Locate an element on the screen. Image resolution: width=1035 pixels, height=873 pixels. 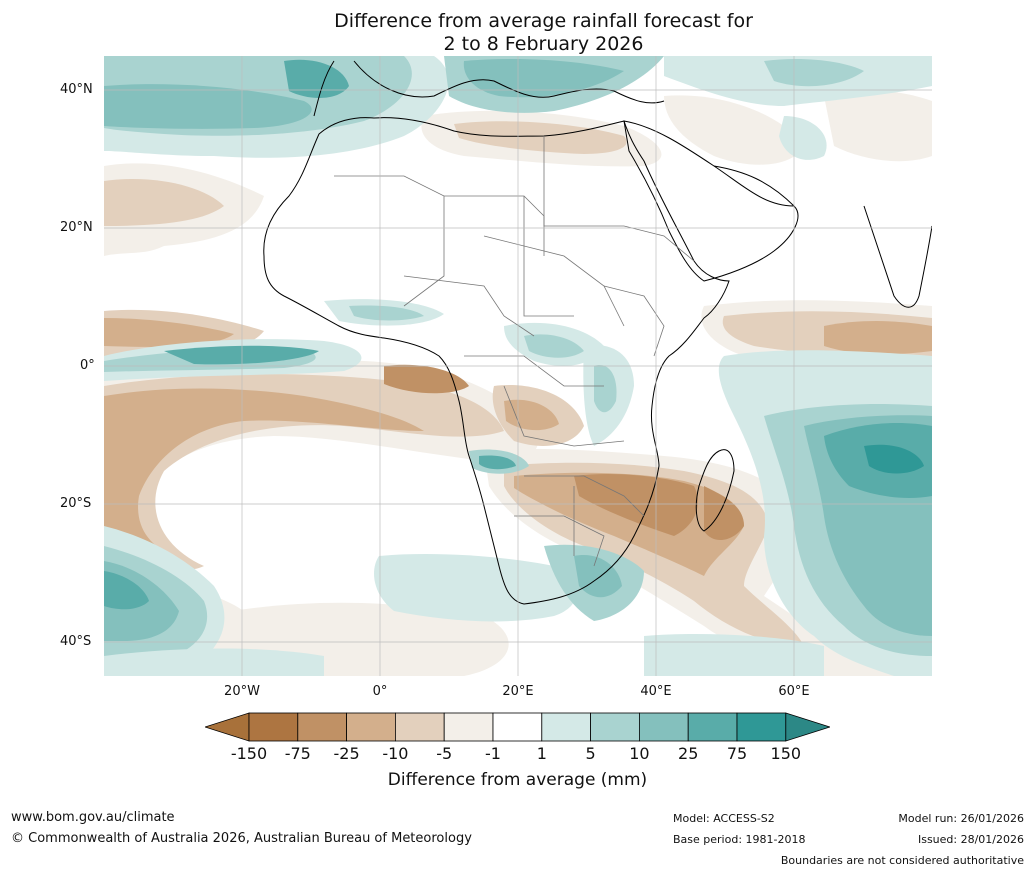
india-coastline is located at coordinates (897, 256).